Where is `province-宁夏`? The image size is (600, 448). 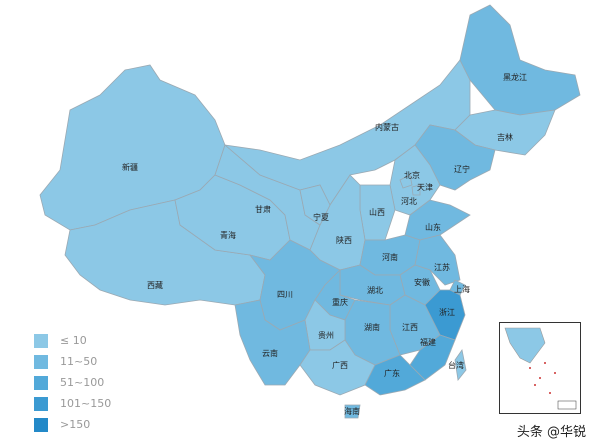 province-宁夏 is located at coordinates (315, 205).